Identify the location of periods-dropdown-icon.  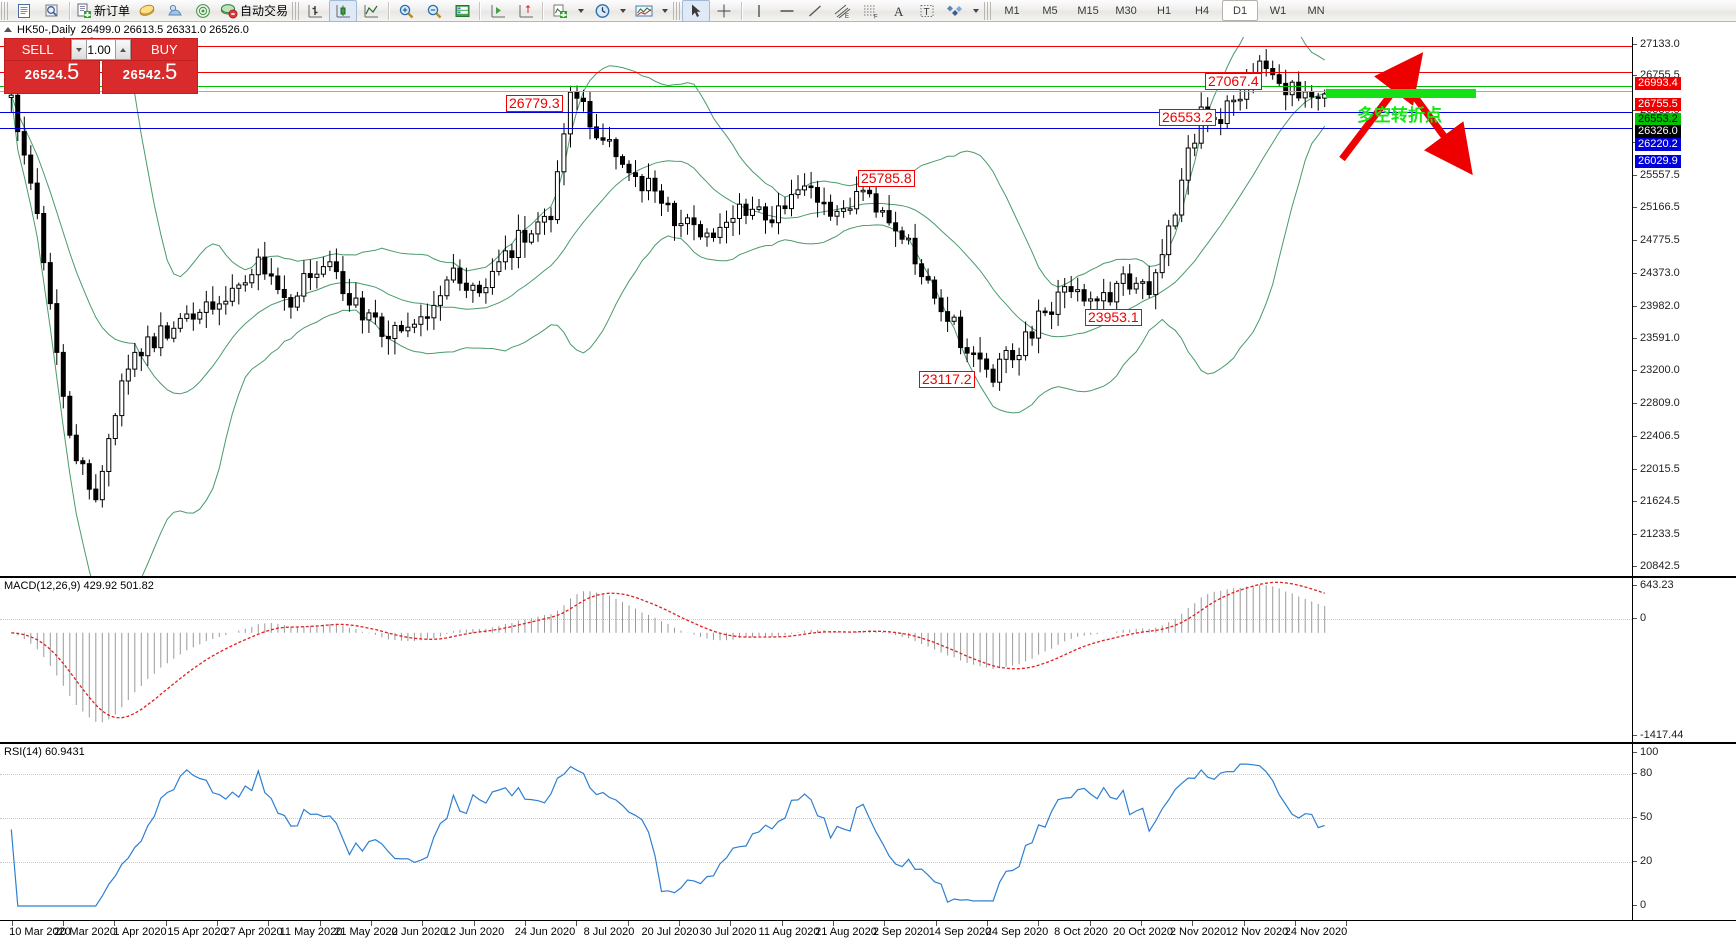
(623, 10).